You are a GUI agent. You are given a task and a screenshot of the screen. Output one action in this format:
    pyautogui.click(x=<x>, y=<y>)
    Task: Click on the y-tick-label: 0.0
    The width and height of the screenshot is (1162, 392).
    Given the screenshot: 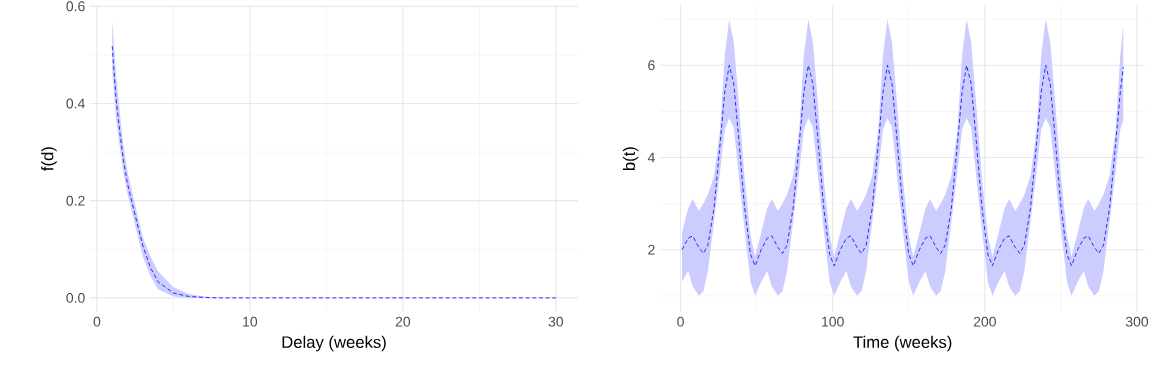 What is the action you would take?
    pyautogui.click(x=75, y=297)
    